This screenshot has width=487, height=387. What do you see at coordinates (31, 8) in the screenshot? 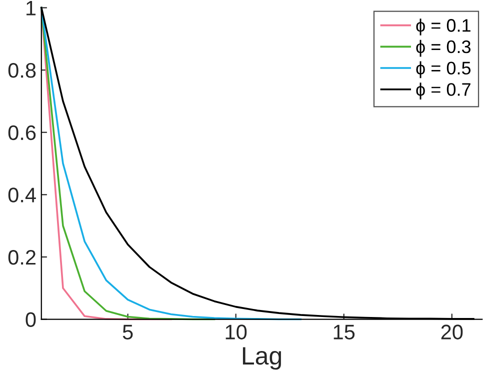
I see `y-tick-label: 1` at bounding box center [31, 8].